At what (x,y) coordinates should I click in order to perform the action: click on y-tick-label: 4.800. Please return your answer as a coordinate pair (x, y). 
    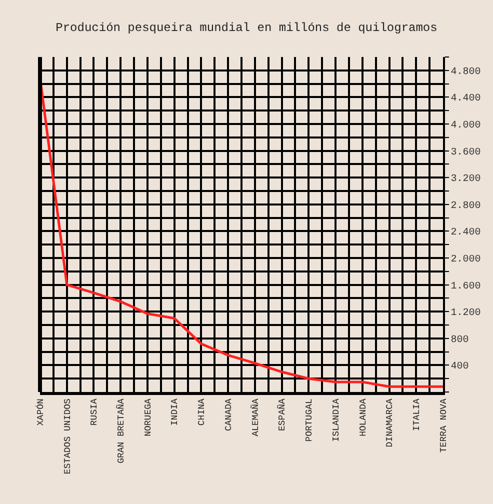
    Looking at the image, I should click on (465, 72).